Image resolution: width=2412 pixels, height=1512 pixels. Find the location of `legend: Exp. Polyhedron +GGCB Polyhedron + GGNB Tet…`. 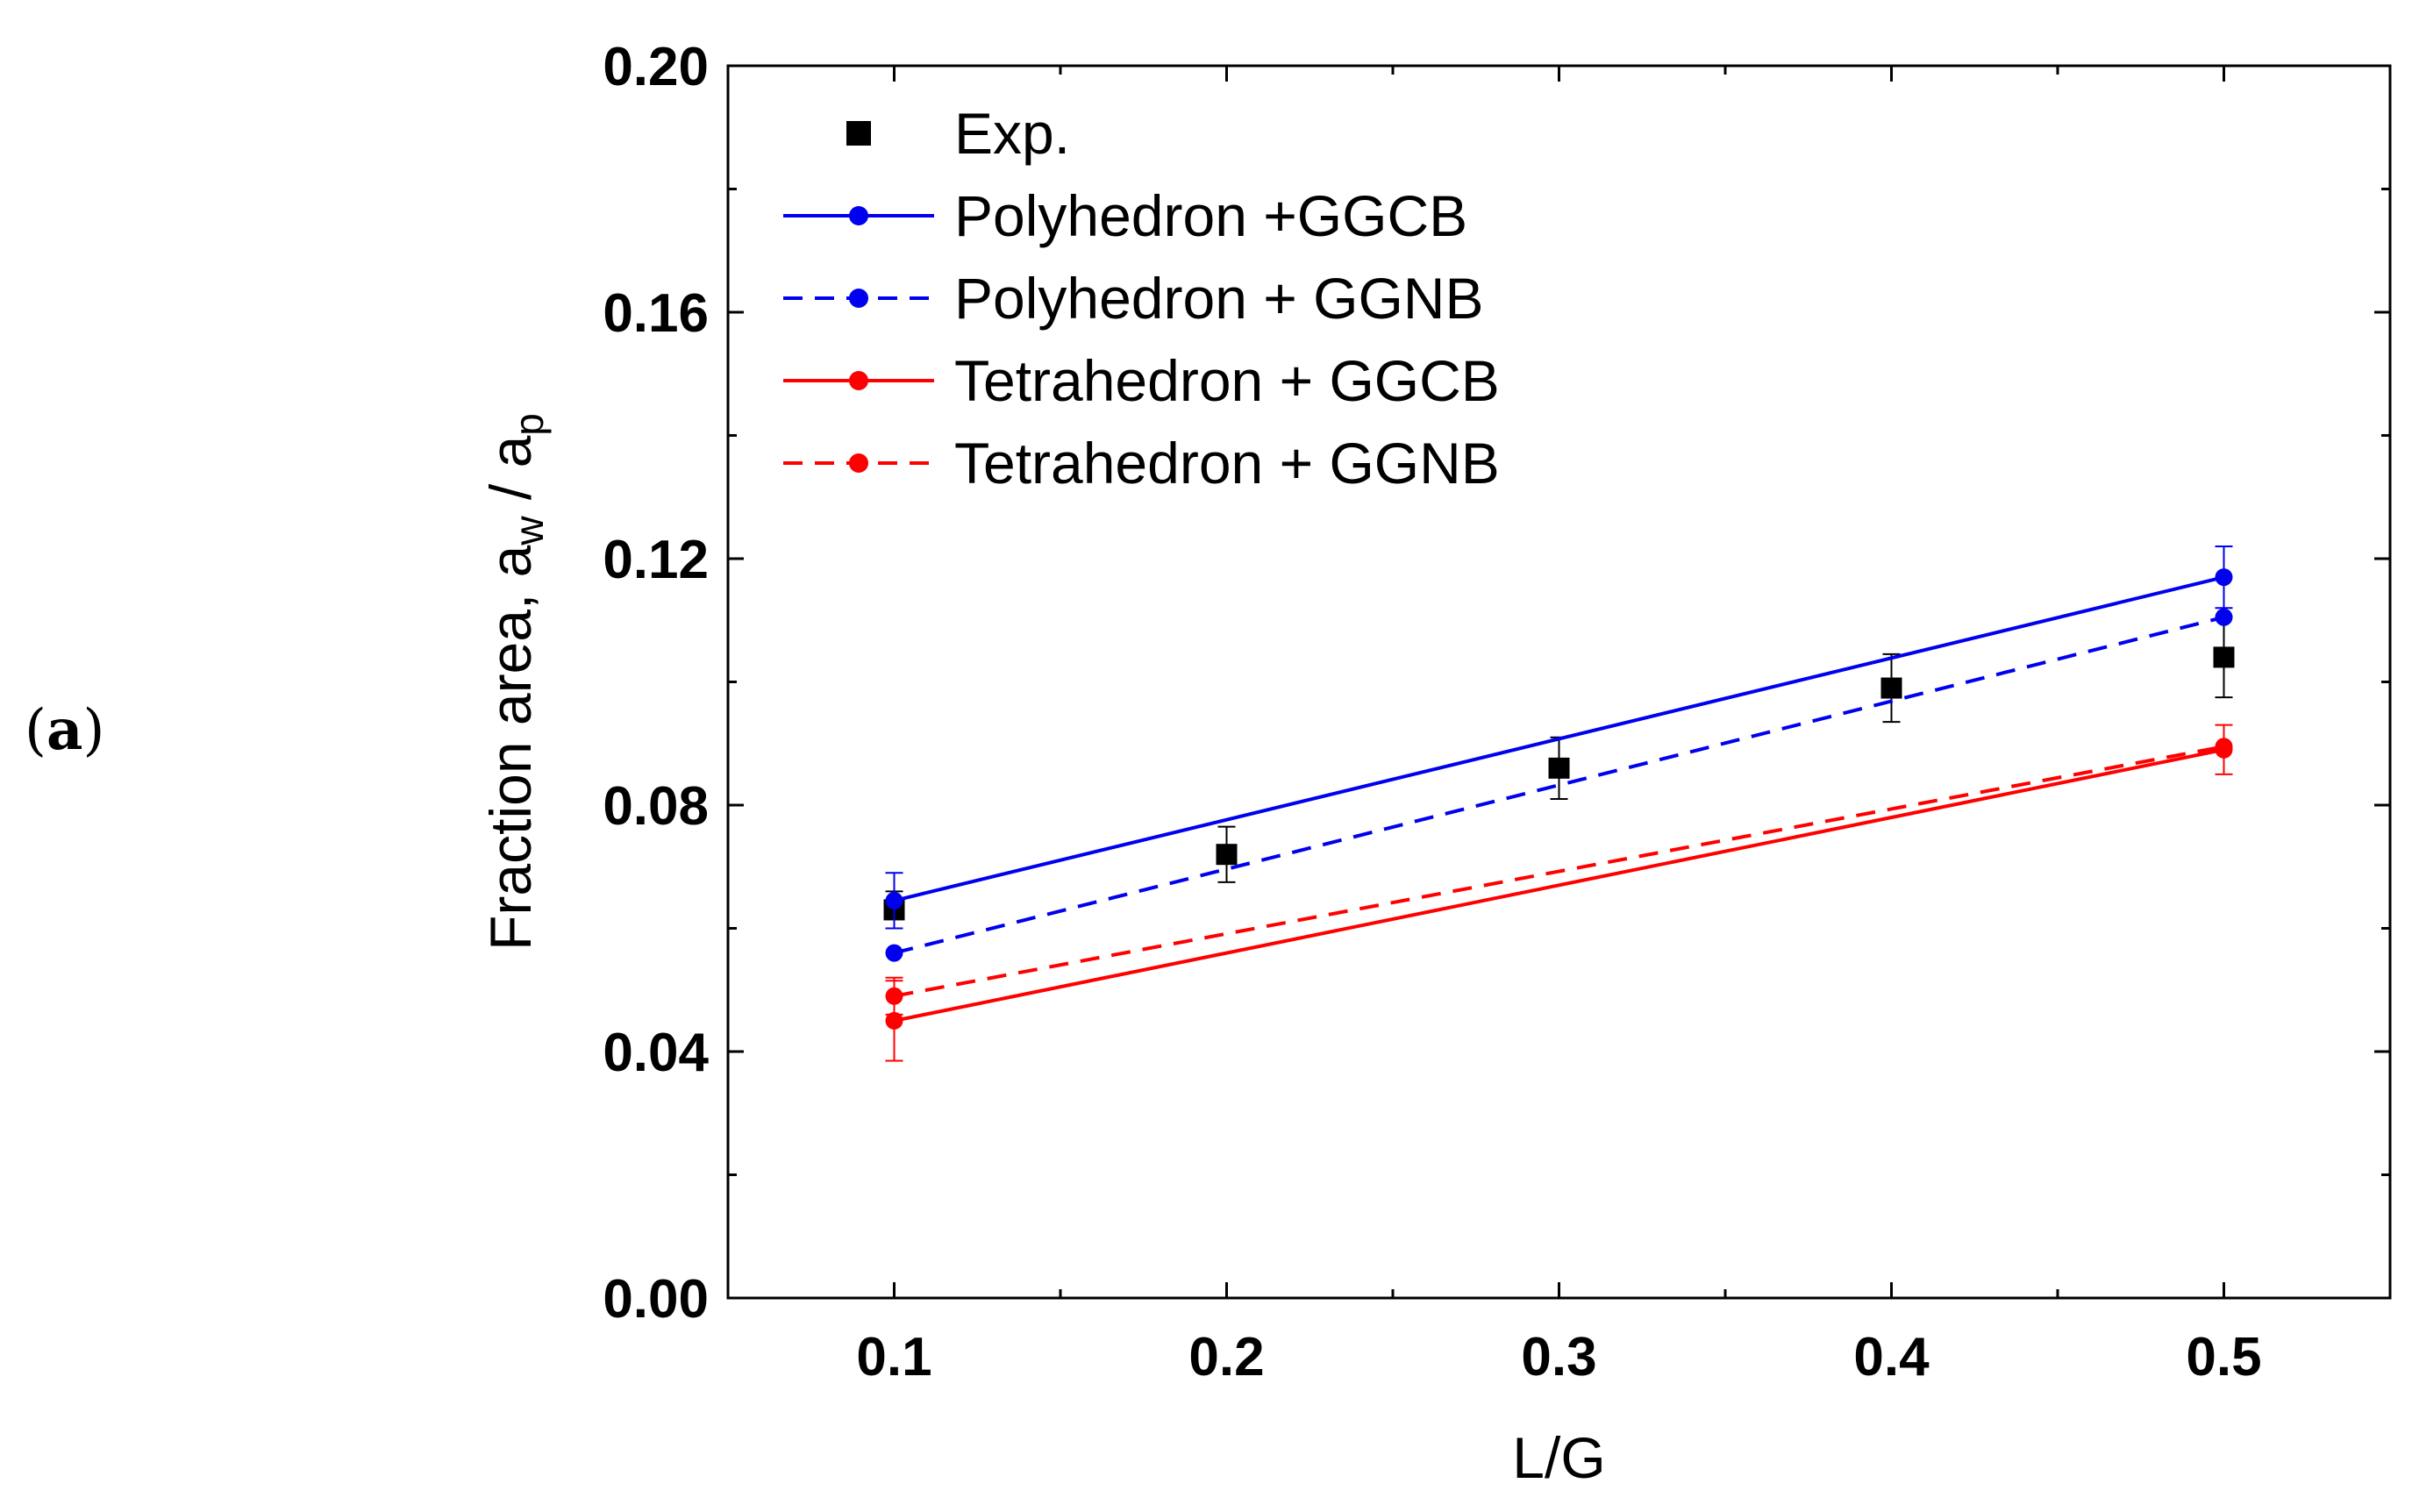

legend: Exp. Polyhedron +GGCB Polyhedron + GGNB Tet… is located at coordinates (1142, 298).